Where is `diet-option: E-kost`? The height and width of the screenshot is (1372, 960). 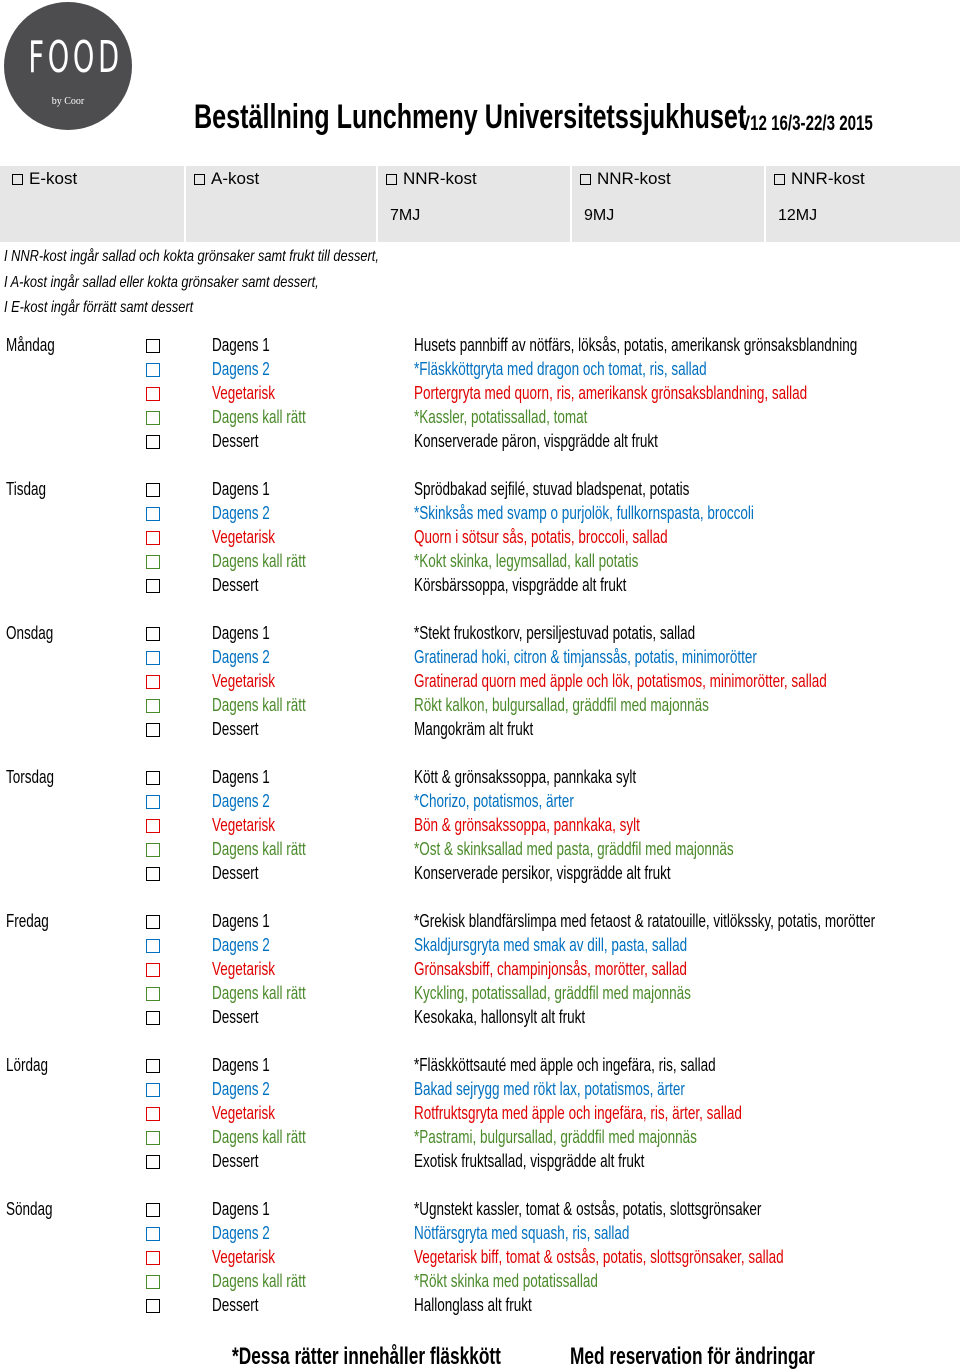 diet-option: E-kost is located at coordinates (44, 179).